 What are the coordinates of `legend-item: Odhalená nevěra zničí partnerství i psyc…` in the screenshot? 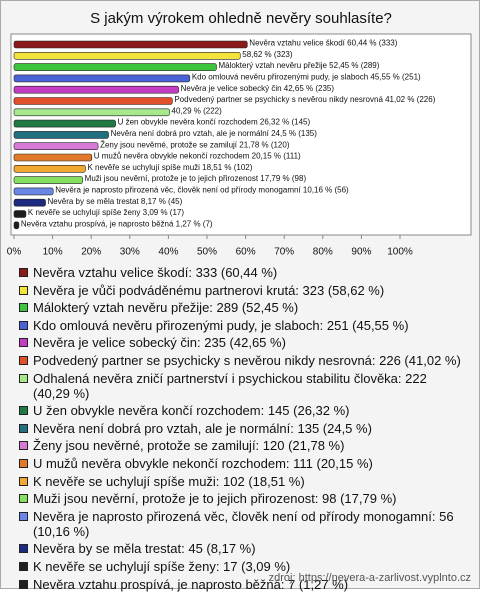 It's located at (242, 386).